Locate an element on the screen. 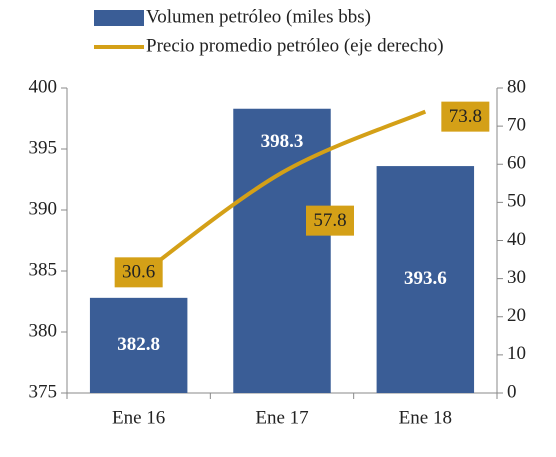  line-value-label: 57.8 is located at coordinates (329, 220).